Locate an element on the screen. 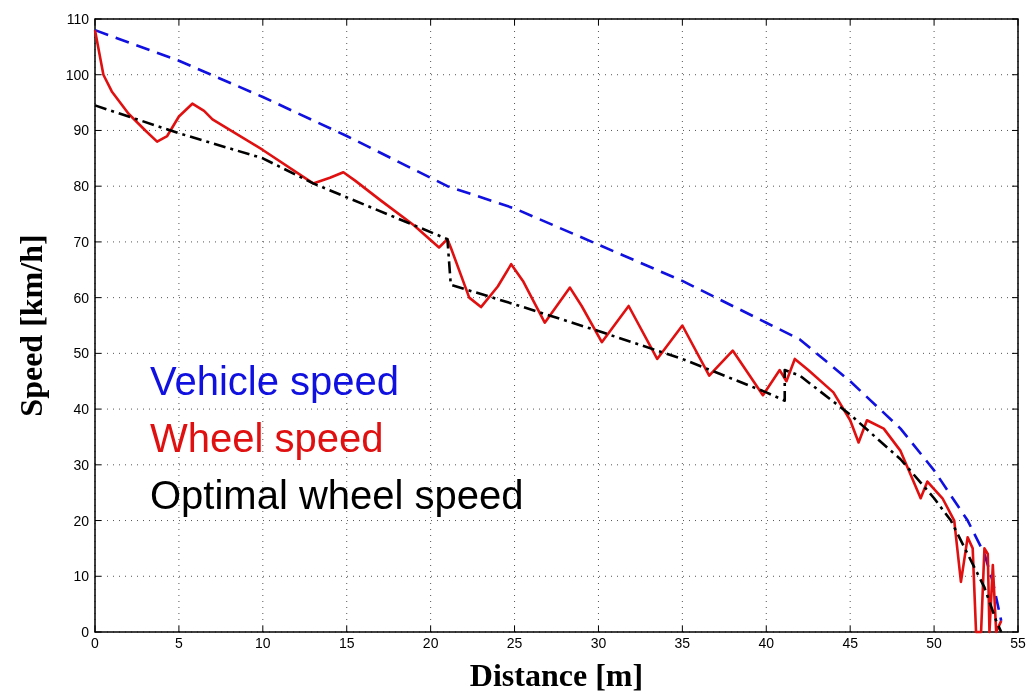 The image size is (1031, 694). x-tick-label: 5 is located at coordinates (179, 643).